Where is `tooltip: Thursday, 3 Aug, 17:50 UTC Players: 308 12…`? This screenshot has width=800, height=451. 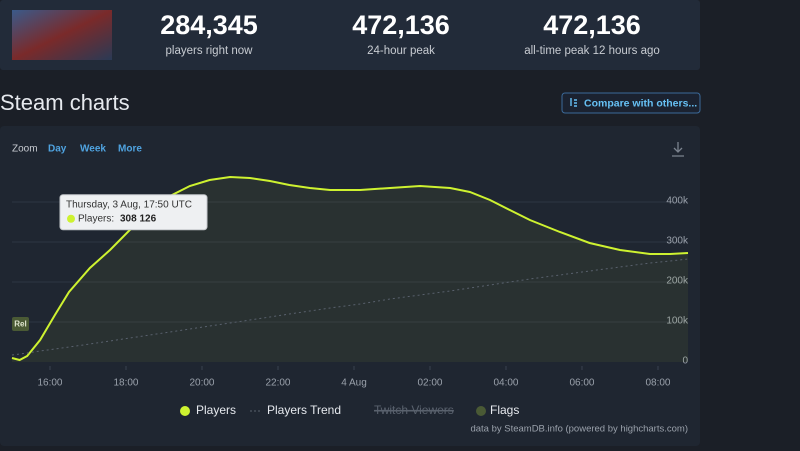
tooltip: Thursday, 3 Aug, 17:50 UTC Players: 308 12… is located at coordinates (133, 212).